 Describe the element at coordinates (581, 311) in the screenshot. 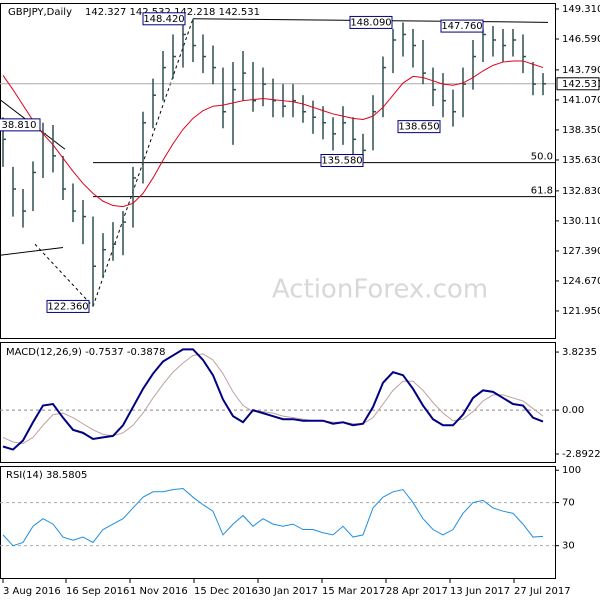

I see `y-tick-label: 121.950` at that location.